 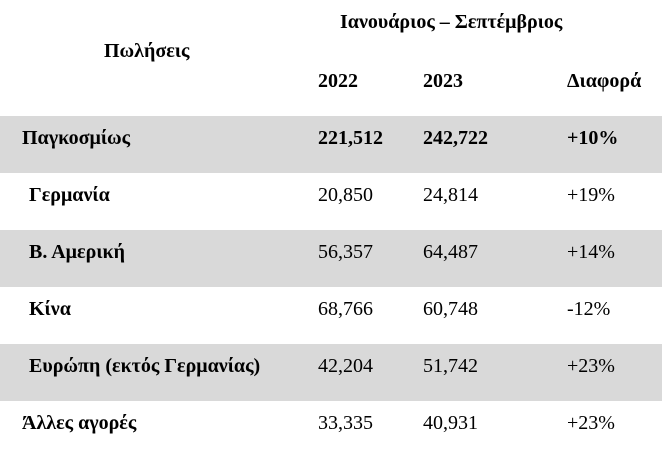 What do you see at coordinates (147, 51) in the screenshot?
I see `row-header-label: Πωλήσεις` at bounding box center [147, 51].